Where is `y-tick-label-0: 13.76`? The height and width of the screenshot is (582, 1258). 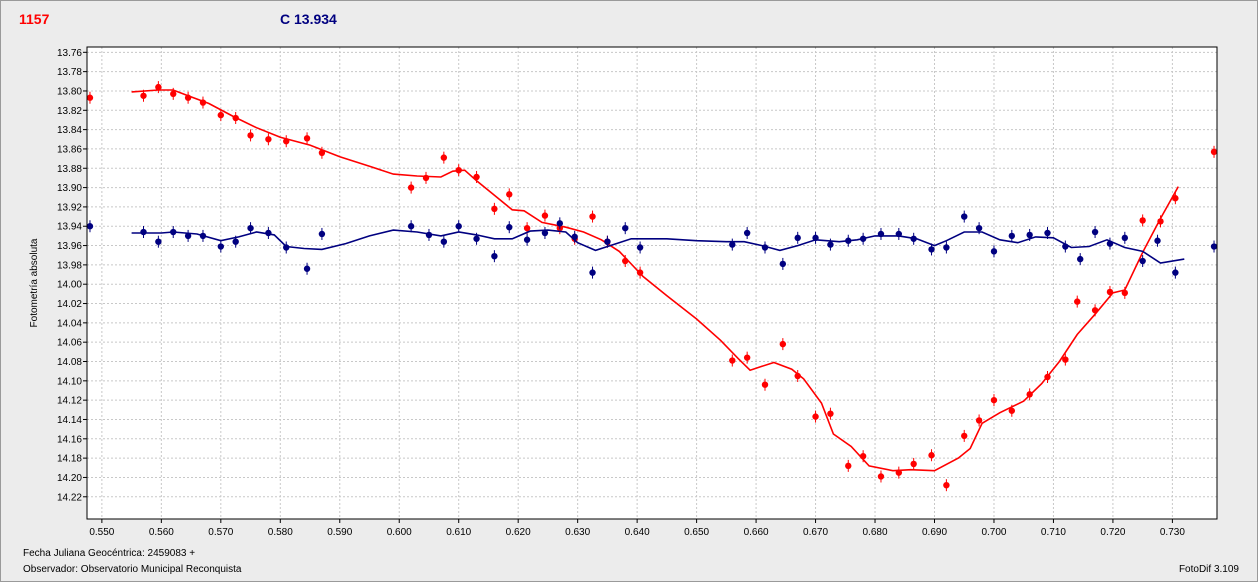
y-tick-label-0: 13.76 is located at coordinates (69, 53).